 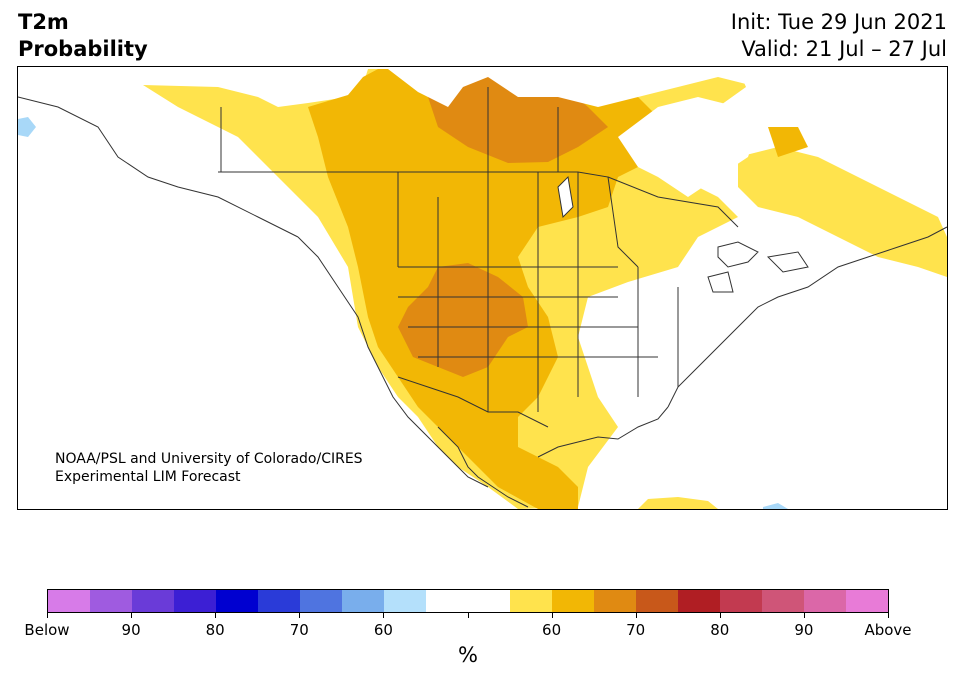 I want to click on shade-yellow-east, so click(x=842, y=212).